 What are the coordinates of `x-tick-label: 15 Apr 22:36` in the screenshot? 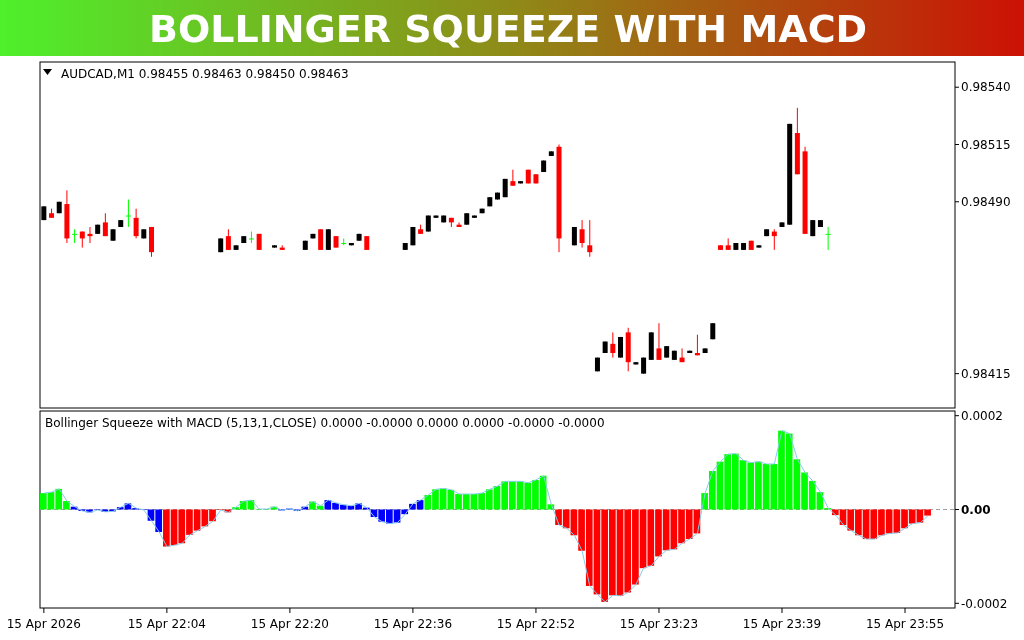 It's located at (413, 624).